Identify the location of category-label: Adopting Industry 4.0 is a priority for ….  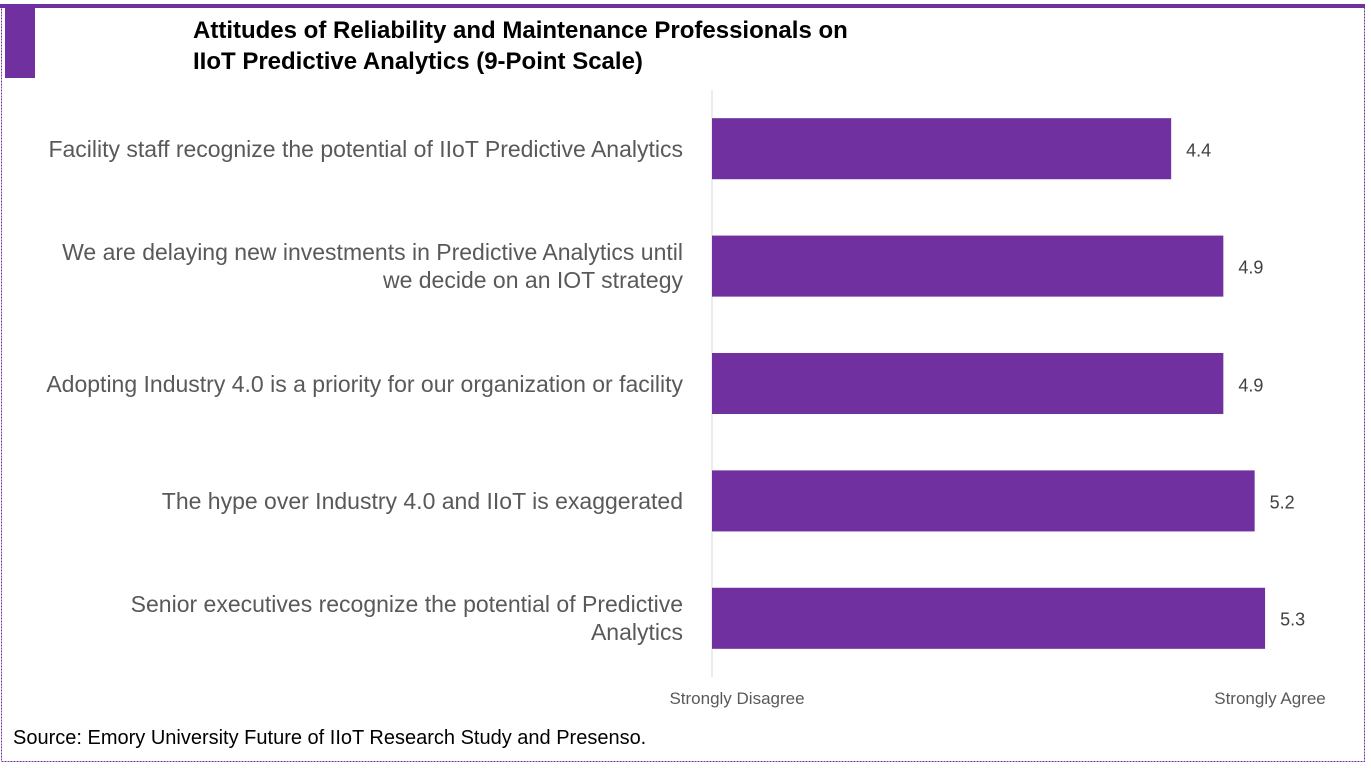
(364, 383).